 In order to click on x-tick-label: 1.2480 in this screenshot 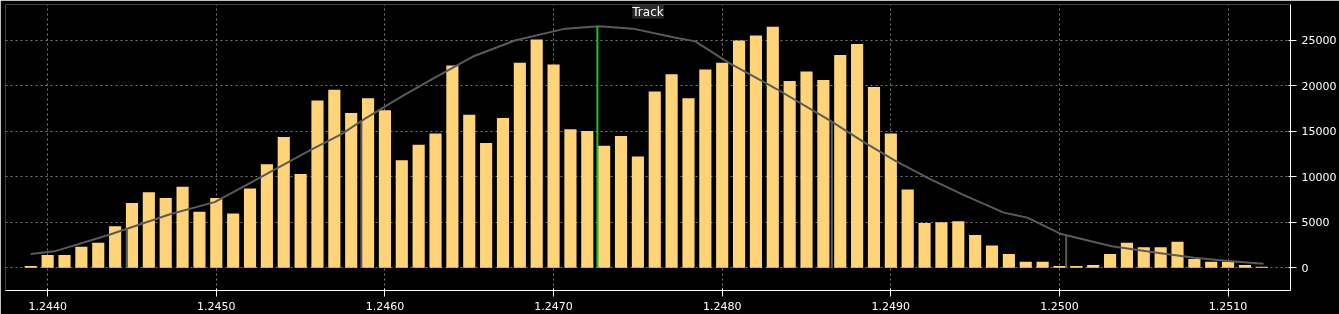, I will do `click(722, 306)`.